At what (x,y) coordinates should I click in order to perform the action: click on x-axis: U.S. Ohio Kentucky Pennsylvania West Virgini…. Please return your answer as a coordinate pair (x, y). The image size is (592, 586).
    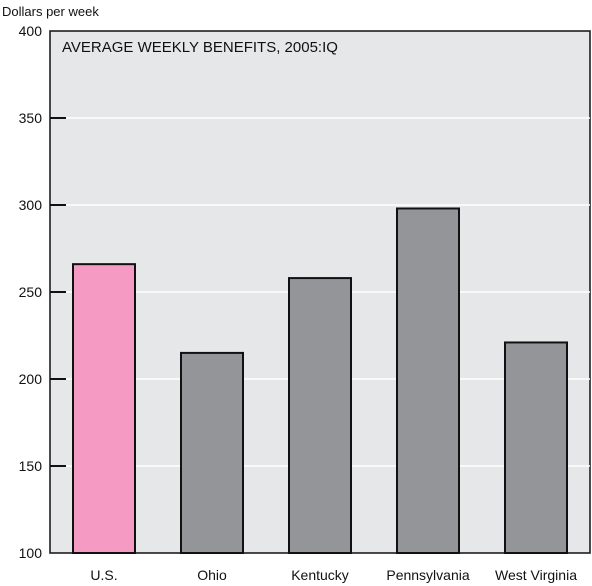
    Looking at the image, I should click on (333, 575).